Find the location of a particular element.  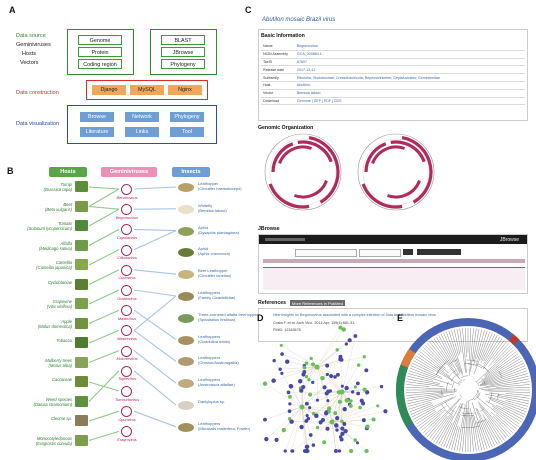

info-value: GCA_000864.1 is located at coordinates (410, 54).